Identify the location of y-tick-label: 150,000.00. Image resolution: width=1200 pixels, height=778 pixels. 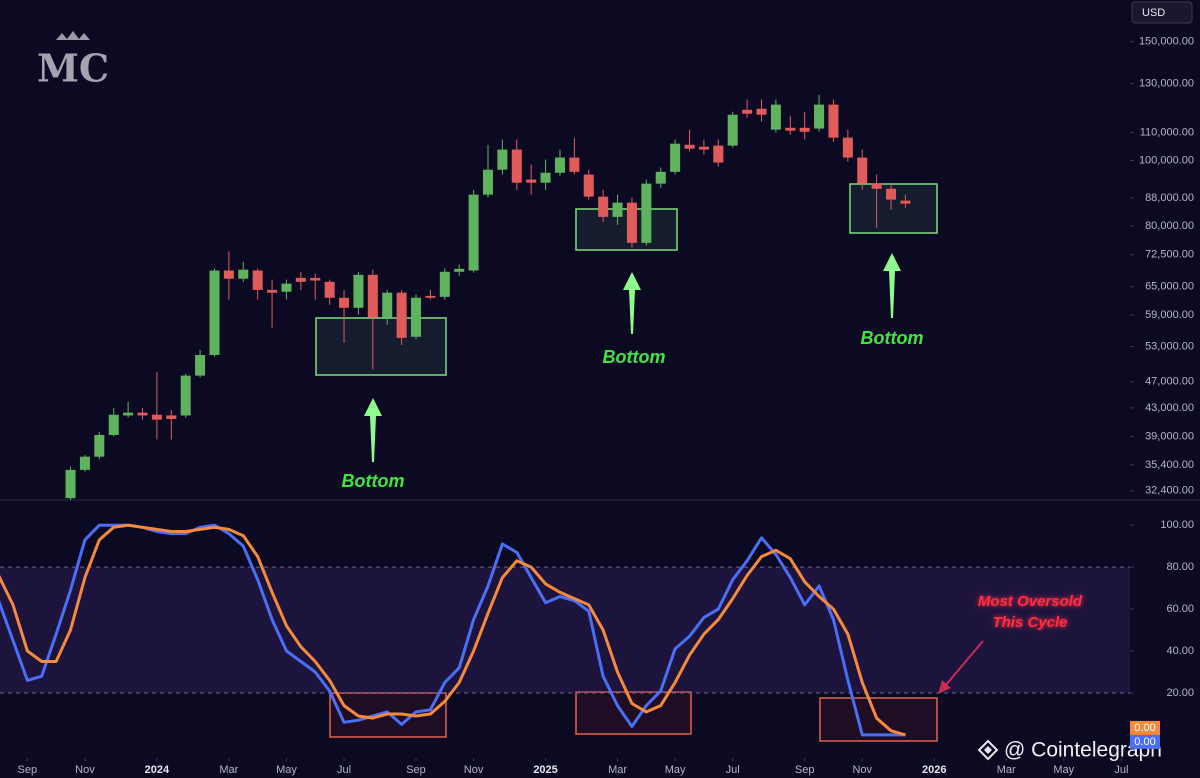
(1166, 42).